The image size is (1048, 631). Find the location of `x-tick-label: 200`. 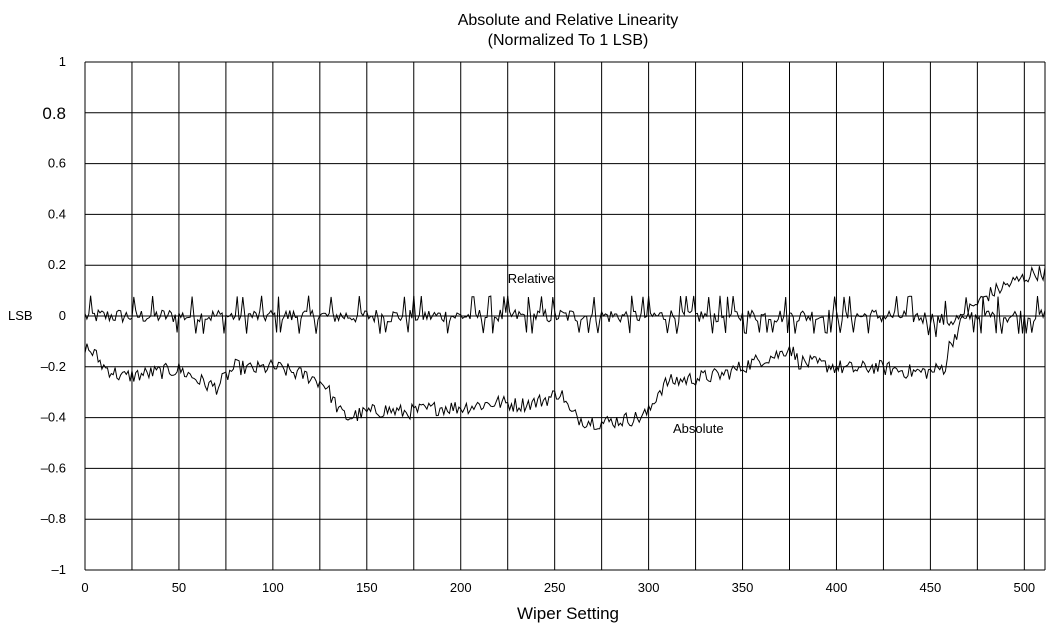

x-tick-label: 200 is located at coordinates (461, 587).